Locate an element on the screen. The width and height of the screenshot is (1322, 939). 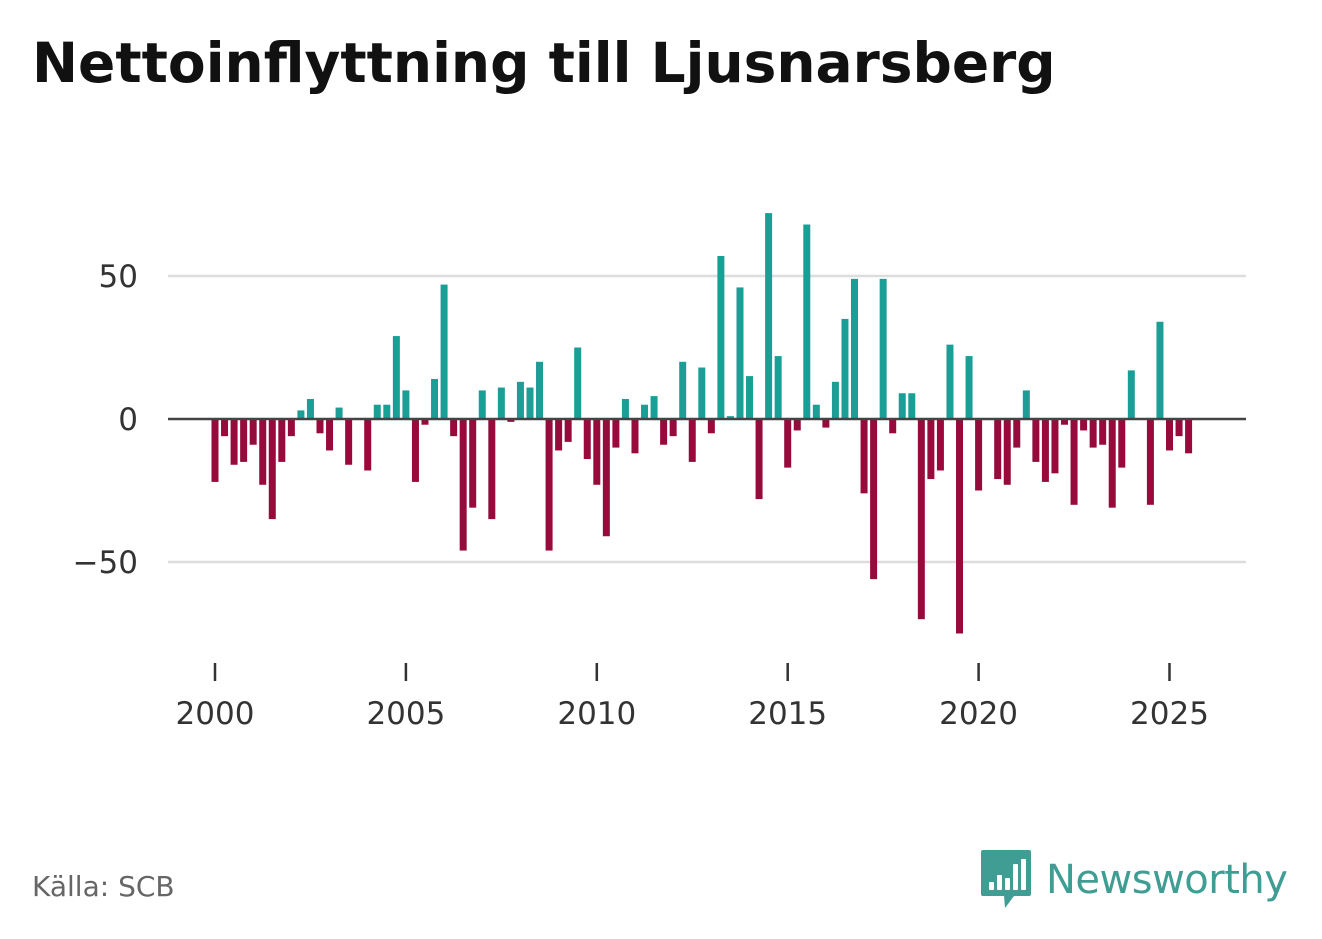
y-tick-label: 50 is located at coordinates (118, 277).